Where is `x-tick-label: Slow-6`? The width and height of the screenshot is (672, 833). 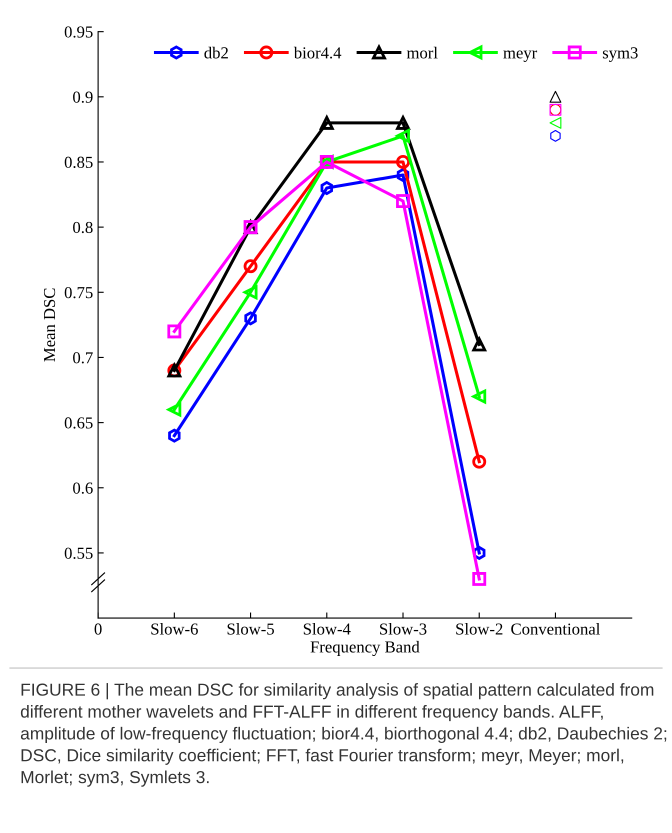 x-tick-label: Slow-6 is located at coordinates (174, 628).